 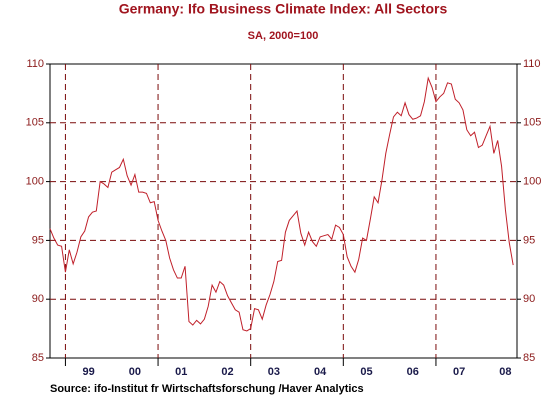 I want to click on y2-tick-label: 105, so click(x=532, y=123).